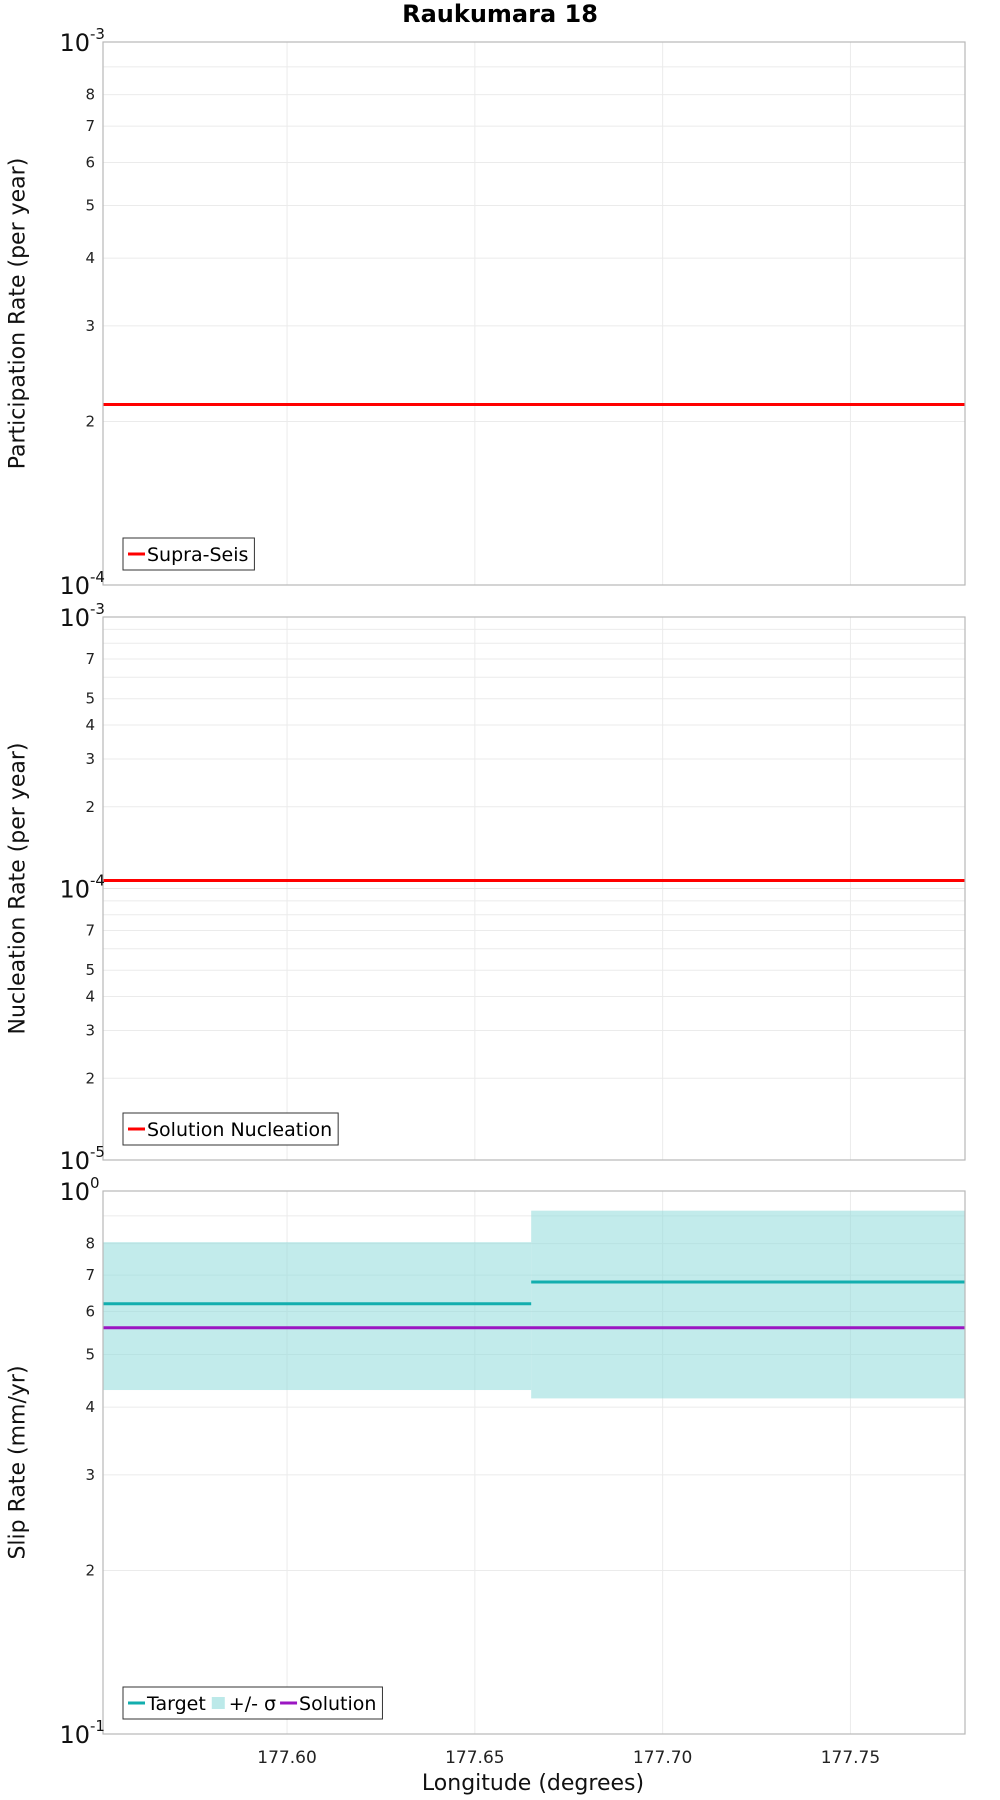 The width and height of the screenshot is (1000, 1800). I want to click on participation-y-decade-exponent: -4, so click(97, 577).